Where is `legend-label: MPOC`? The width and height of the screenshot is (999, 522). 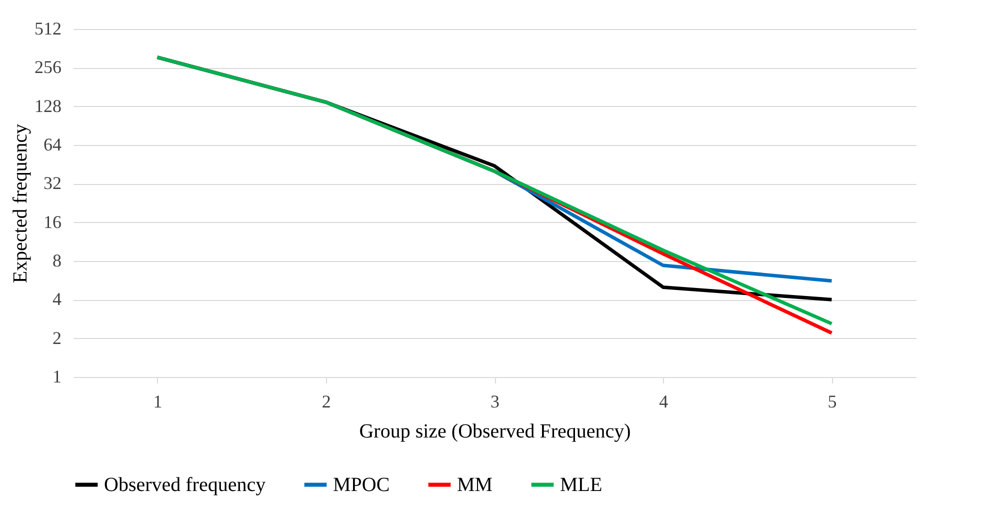 legend-label: MPOC is located at coordinates (361, 485).